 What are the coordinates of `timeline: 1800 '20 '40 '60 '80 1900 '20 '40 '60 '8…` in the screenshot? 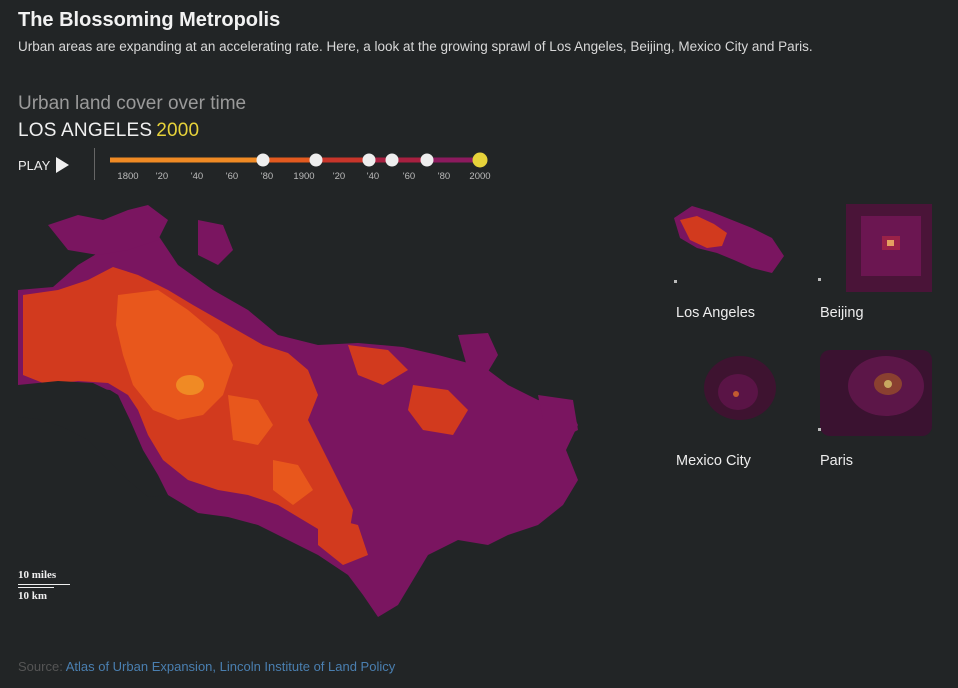 It's located at (300, 168).